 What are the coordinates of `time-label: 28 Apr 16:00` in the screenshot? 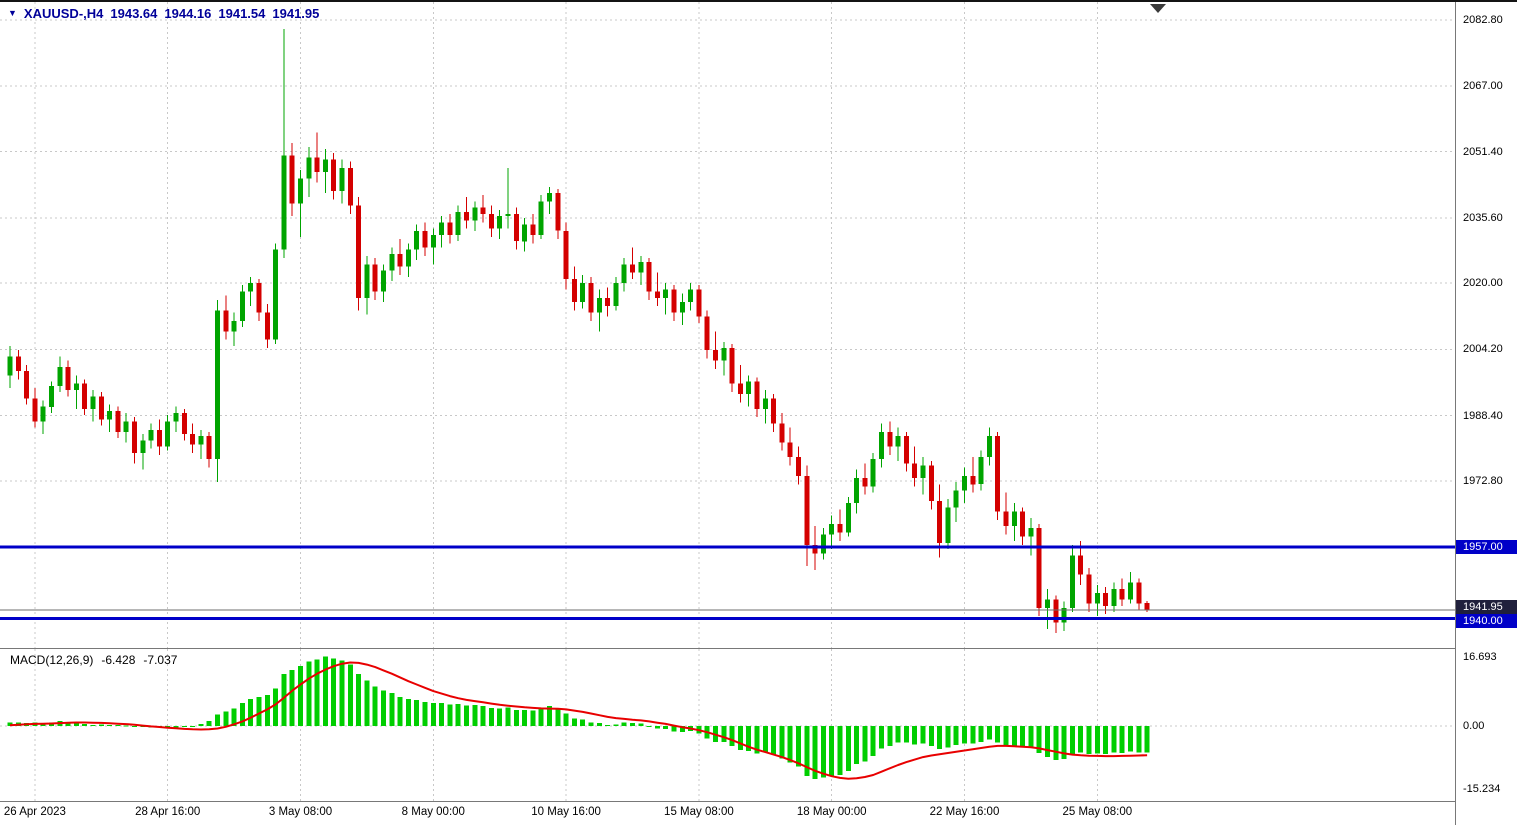 It's located at (168, 812).